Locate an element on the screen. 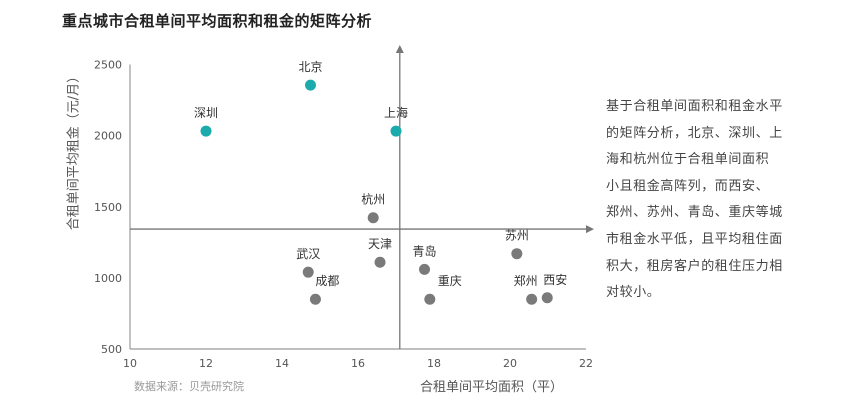  y-tick-label: 1500 is located at coordinates (108, 207).